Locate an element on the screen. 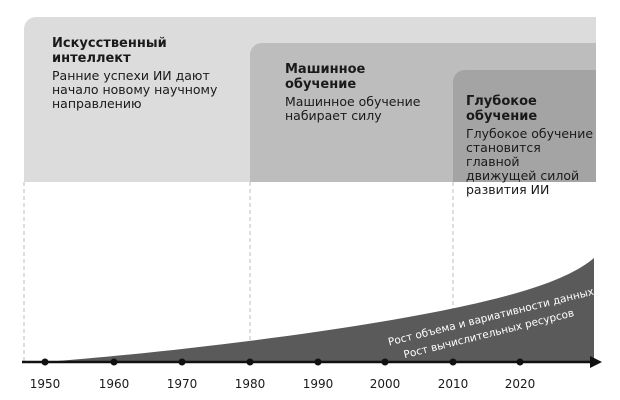  ai-era-description-line: Ранние успехи ИИ дают is located at coordinates (131, 75).